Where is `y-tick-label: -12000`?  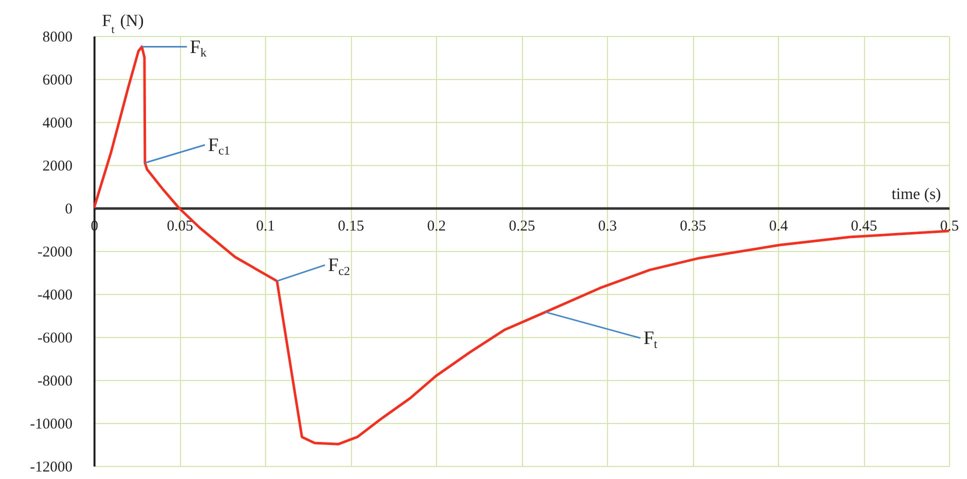 y-tick-label: -12000 is located at coordinates (51, 468).